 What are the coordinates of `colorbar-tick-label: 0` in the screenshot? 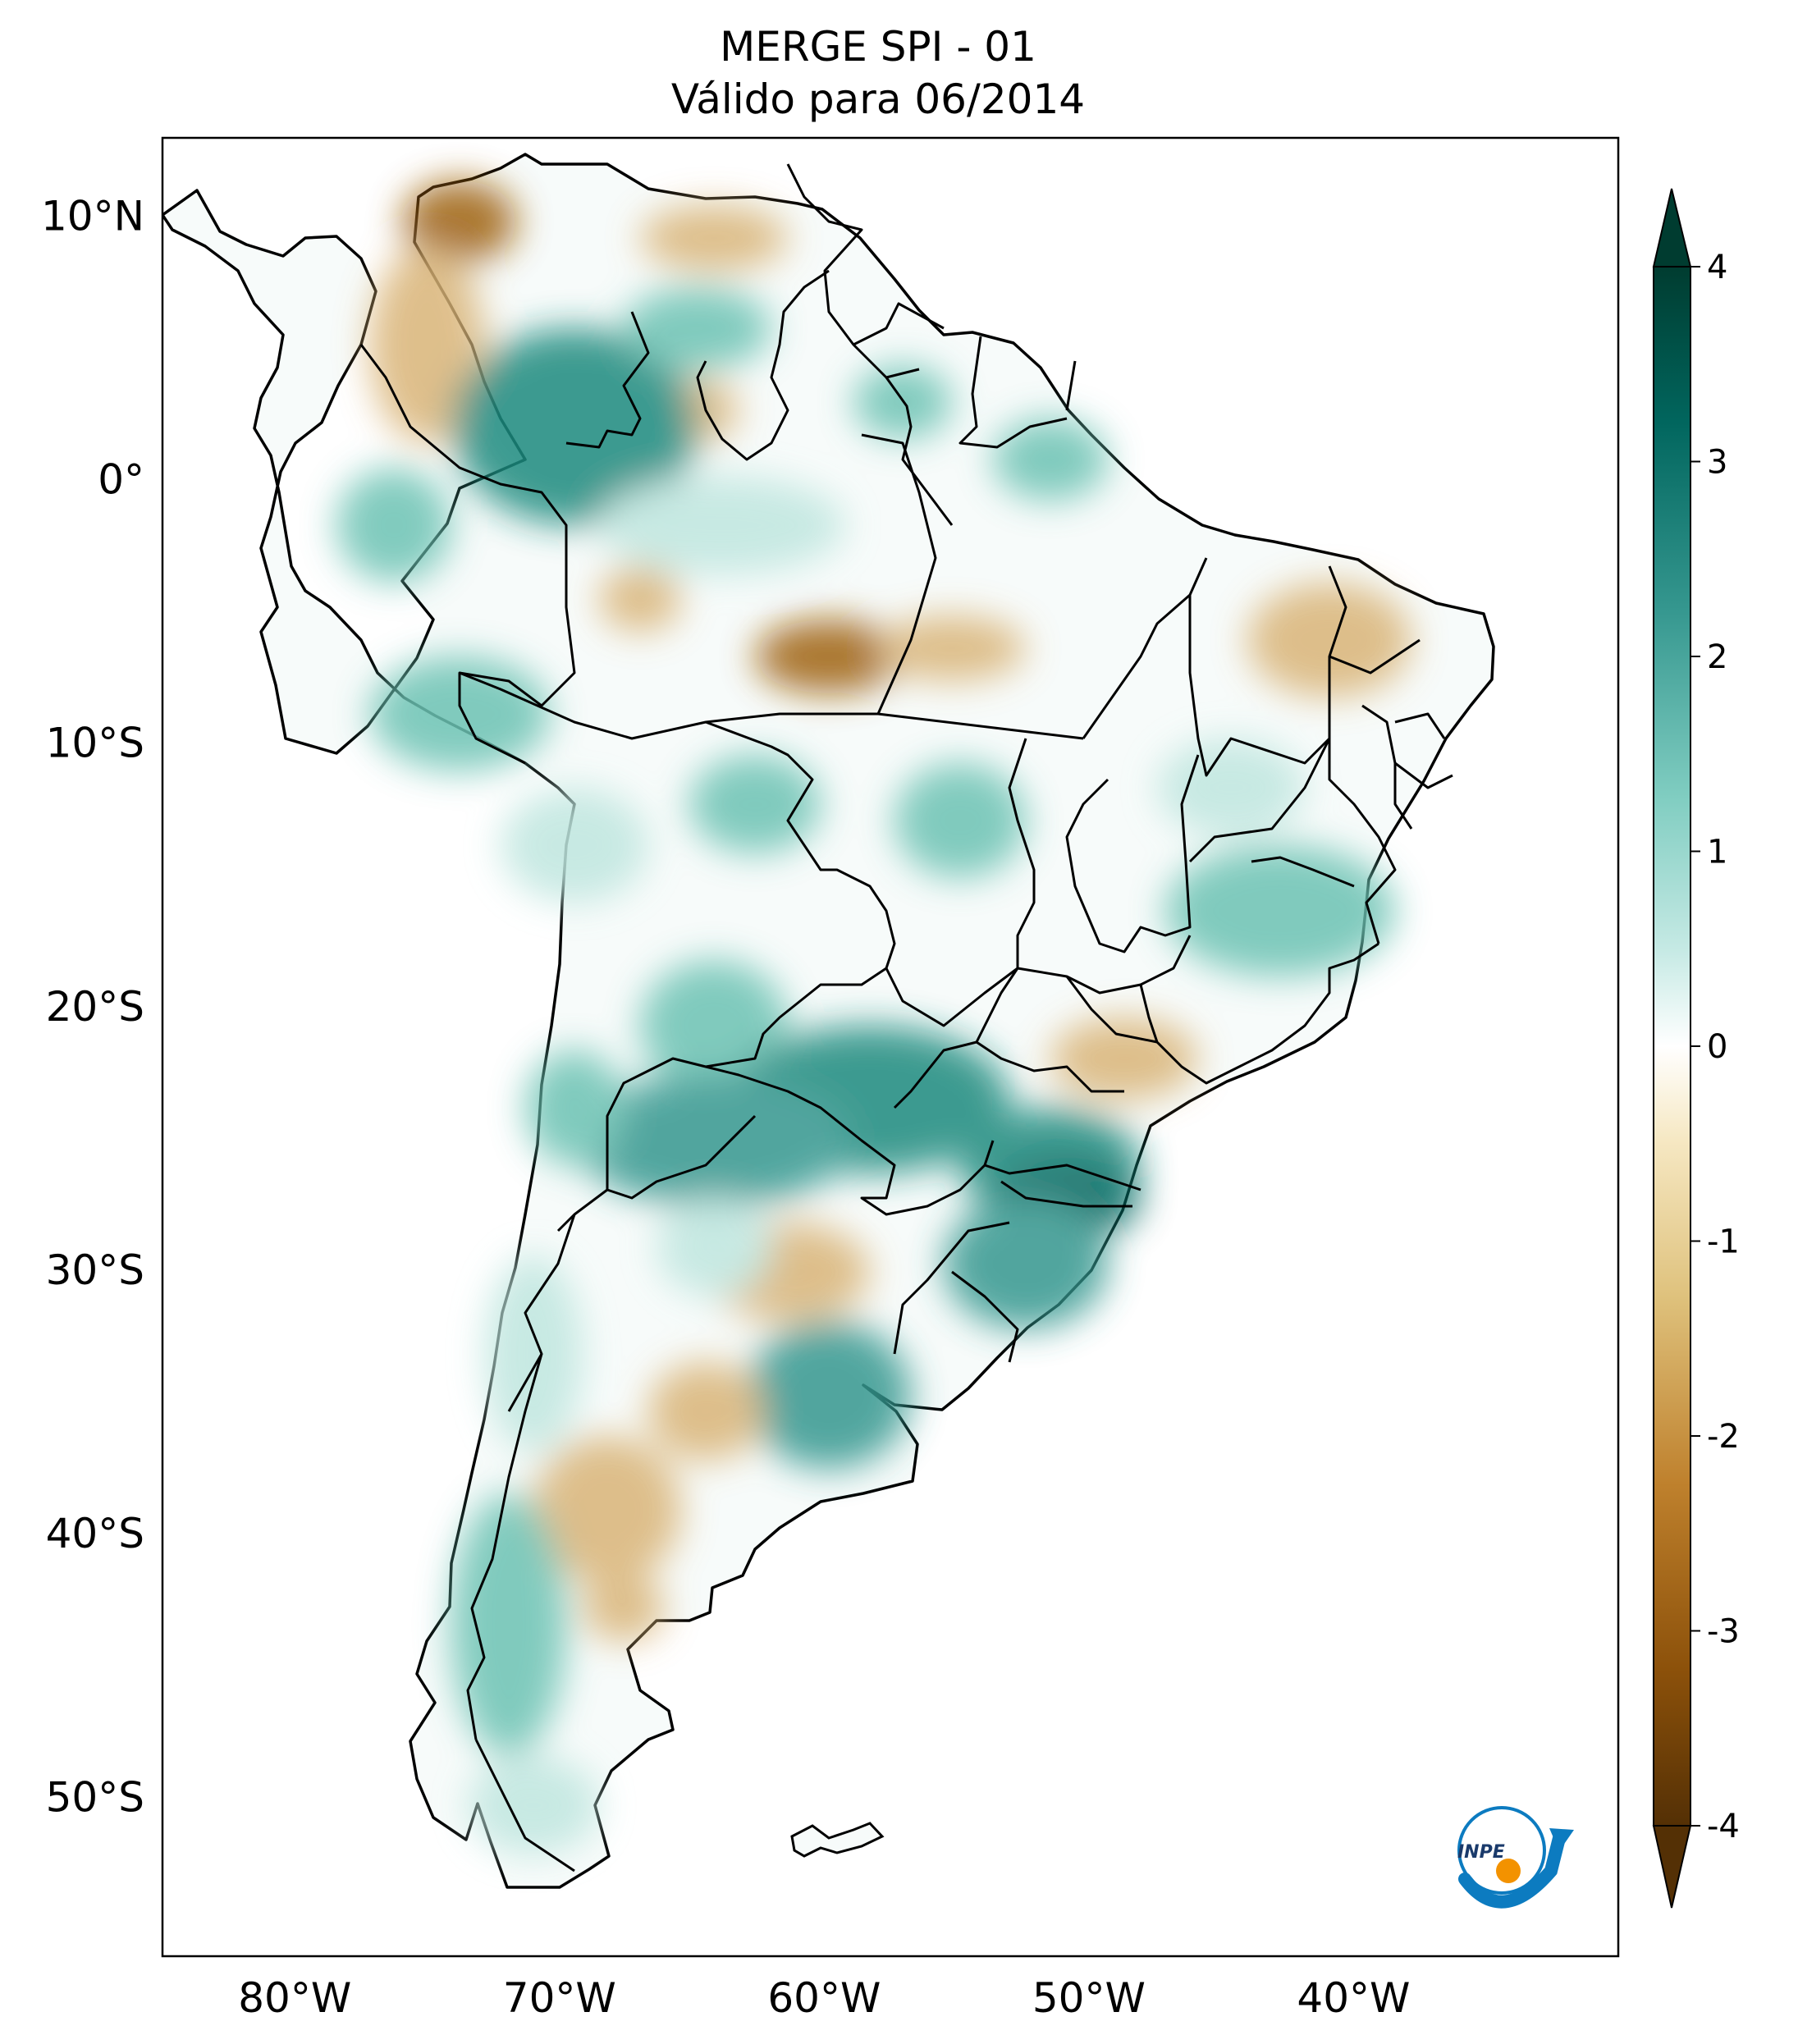 It's located at (1717, 1047).